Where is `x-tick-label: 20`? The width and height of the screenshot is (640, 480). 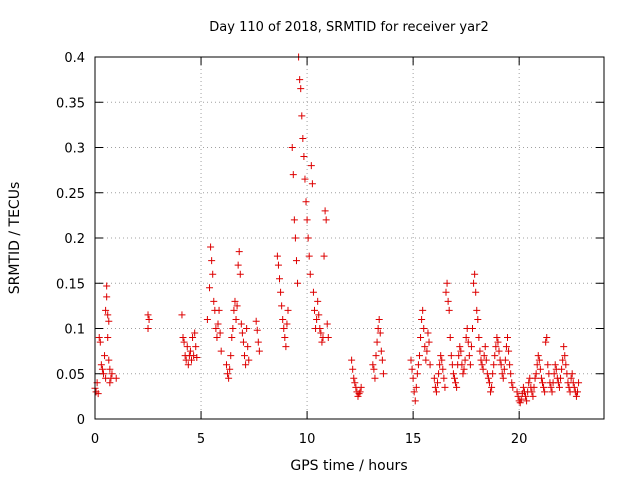 x-tick-label: 20 is located at coordinates (519, 439).